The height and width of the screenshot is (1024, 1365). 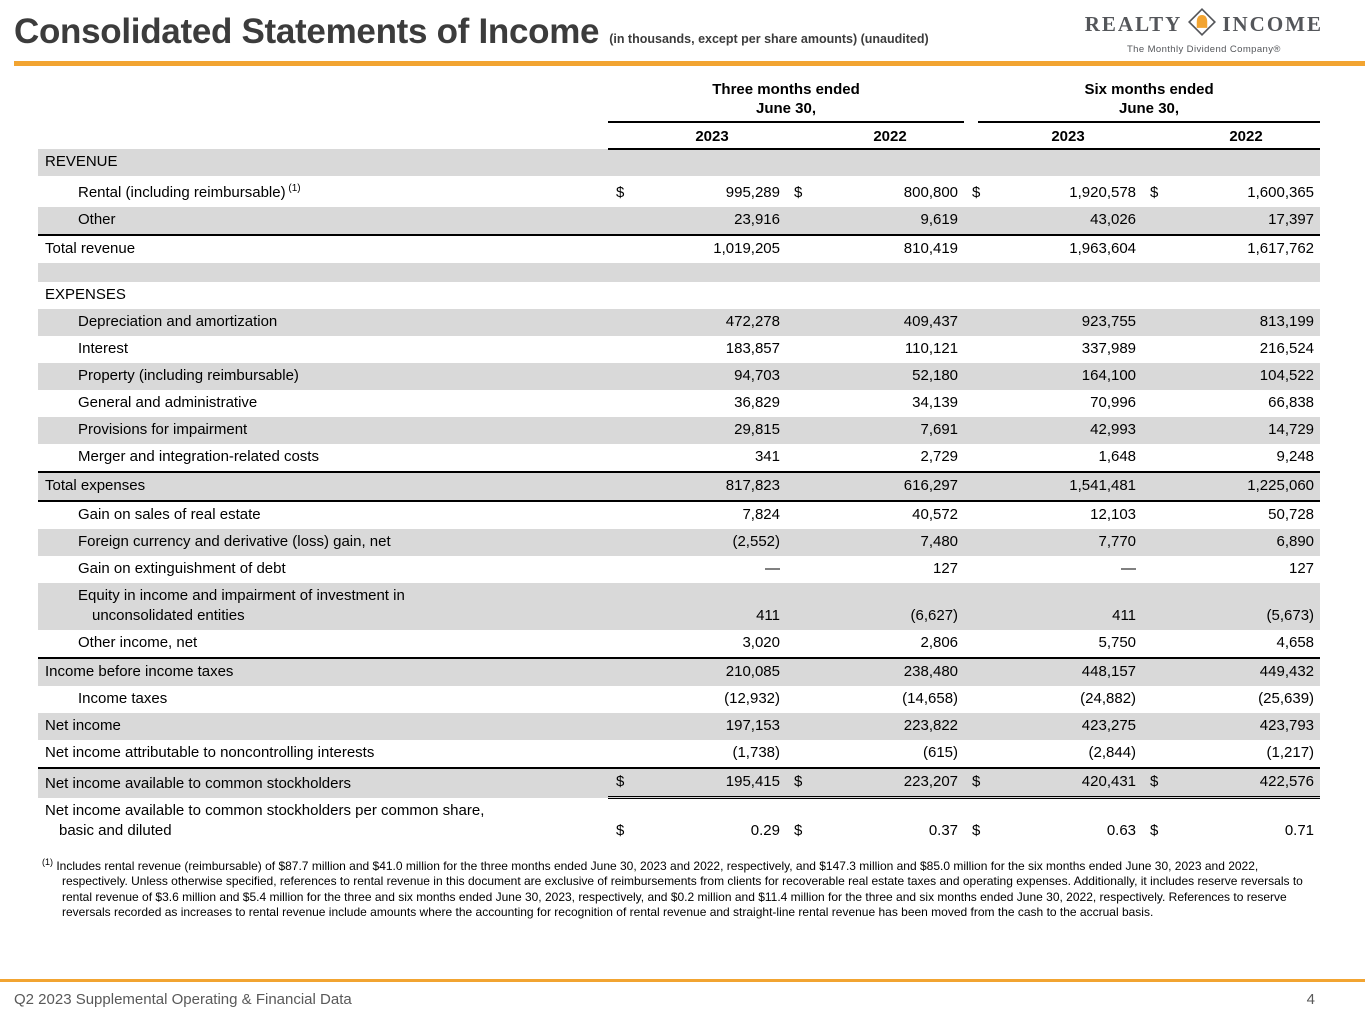 What do you see at coordinates (712, 136) in the screenshot?
I see `year-col-header: 2023` at bounding box center [712, 136].